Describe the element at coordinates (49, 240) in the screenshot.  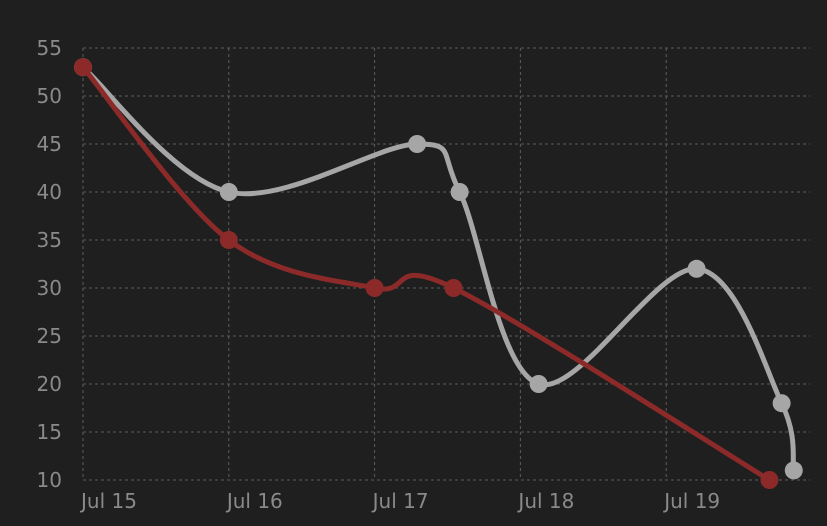
I see `y-tick-label: 35` at that location.